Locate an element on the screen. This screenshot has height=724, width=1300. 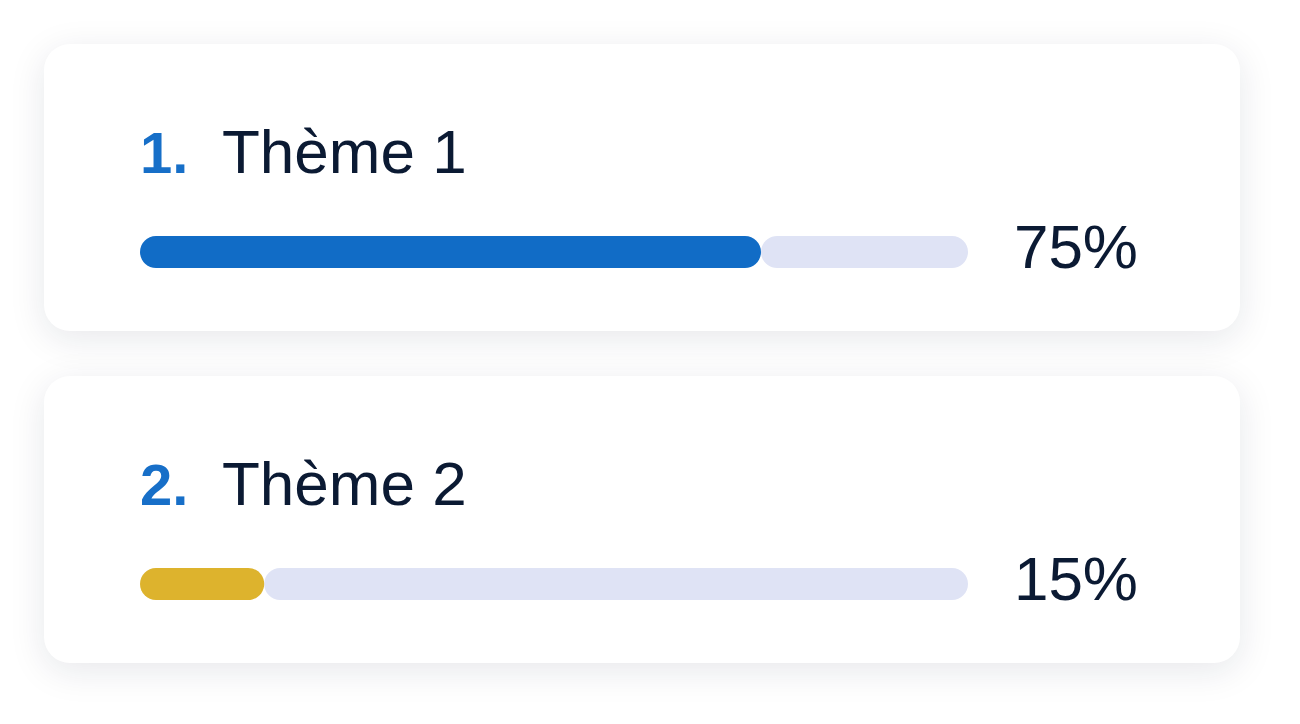
y-tick-label: Thème 2 is located at coordinates (344, 483).